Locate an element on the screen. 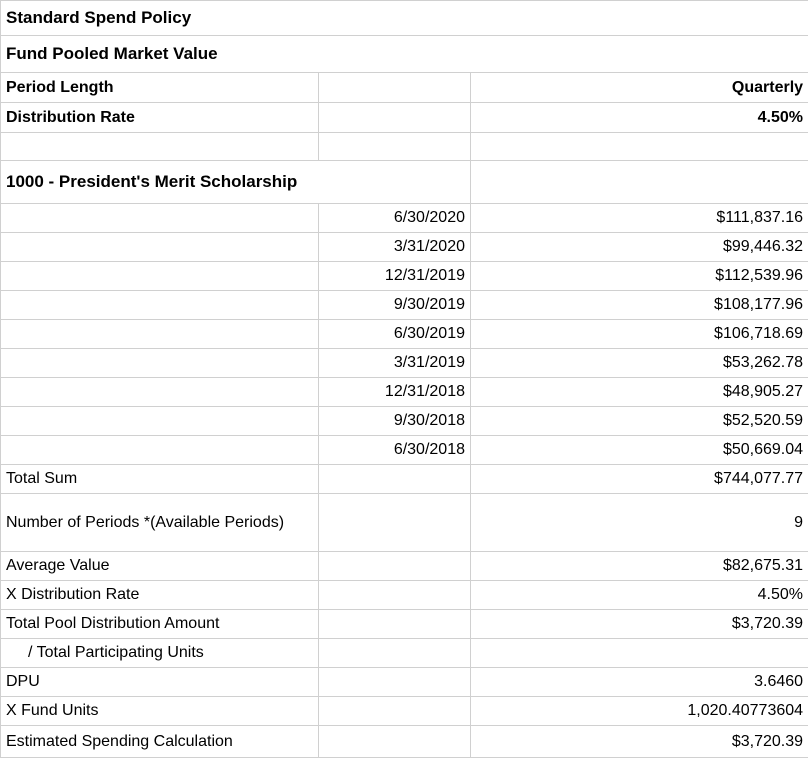 This screenshot has height=758, width=808. number-of-periods-label-cell: Number of Periods *(Available Periods) is located at coordinates (159, 522).